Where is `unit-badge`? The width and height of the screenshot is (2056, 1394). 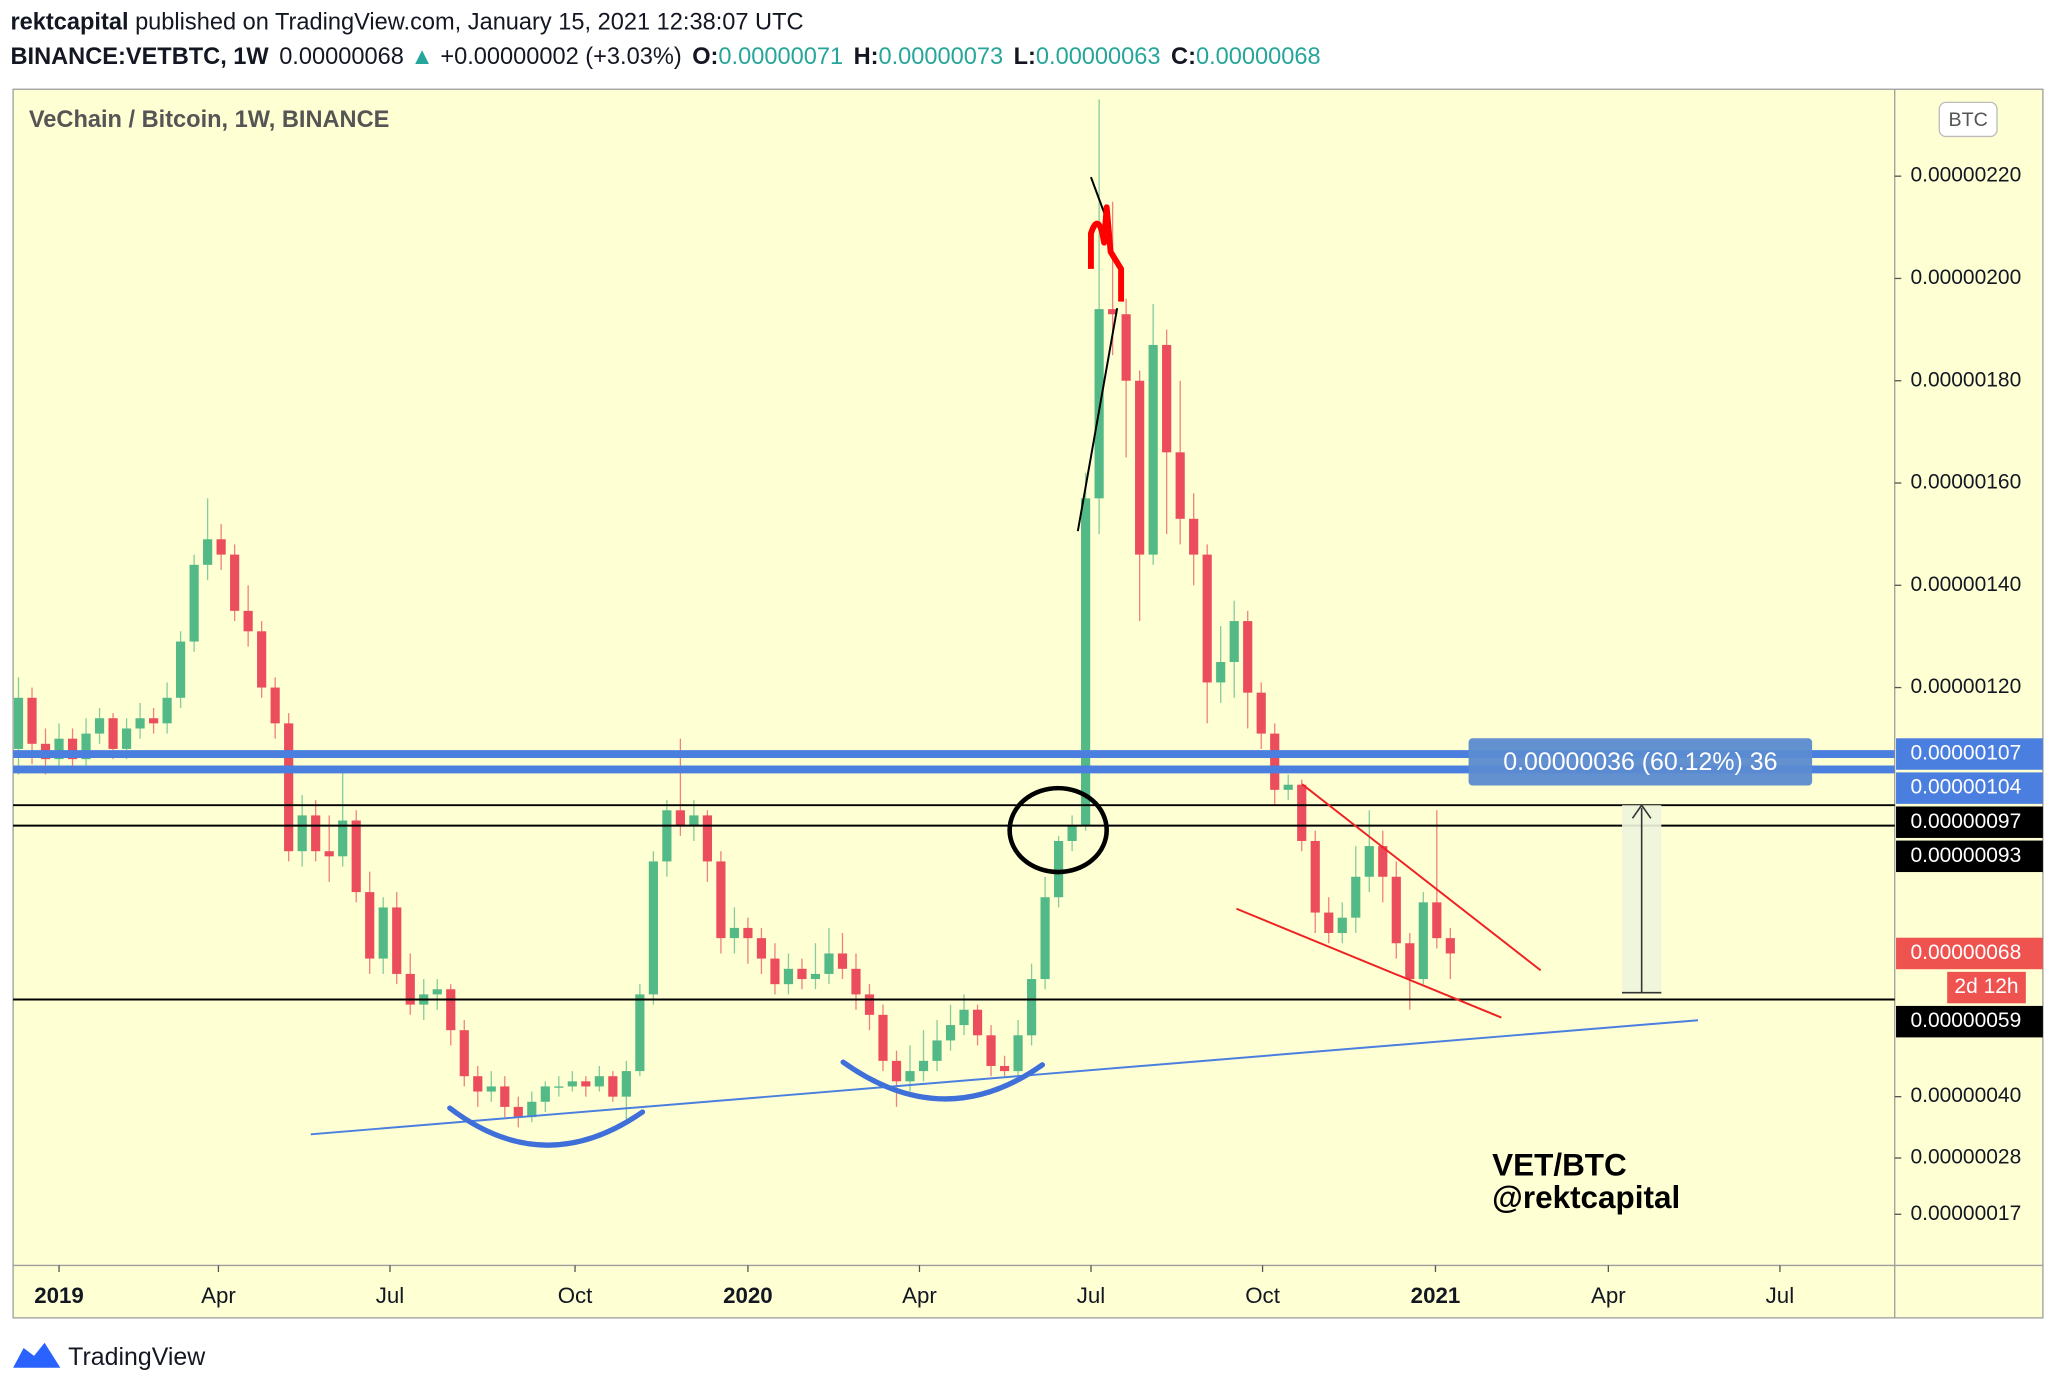
unit-badge is located at coordinates (1968, 119).